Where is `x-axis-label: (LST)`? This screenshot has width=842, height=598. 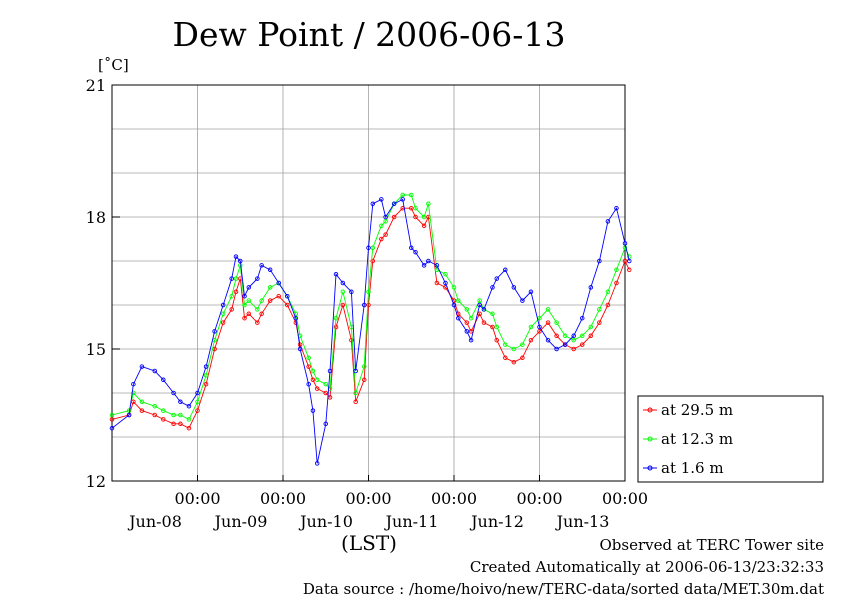
x-axis-label: (LST) is located at coordinates (369, 543).